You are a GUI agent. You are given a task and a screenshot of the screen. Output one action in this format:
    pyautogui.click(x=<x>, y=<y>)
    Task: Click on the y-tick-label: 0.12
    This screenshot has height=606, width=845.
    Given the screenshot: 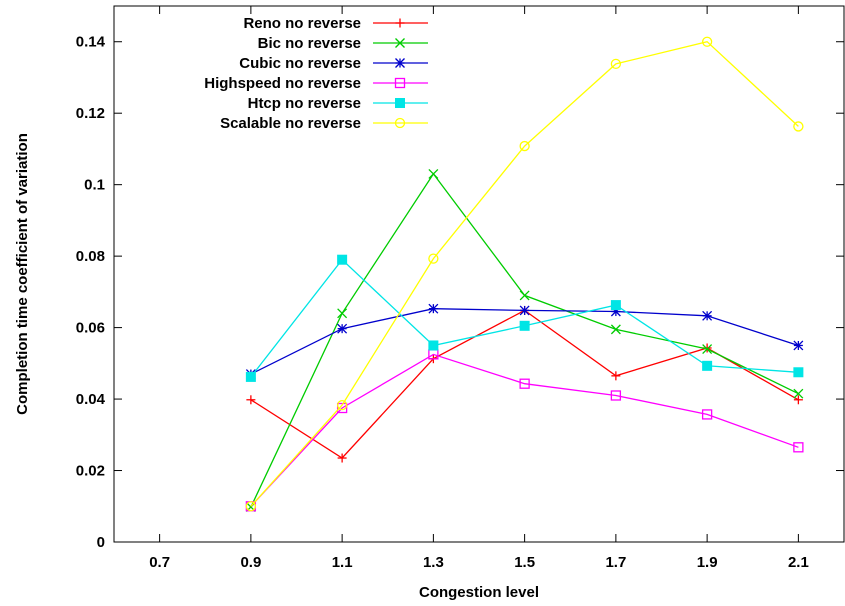 What is the action you would take?
    pyautogui.click(x=90, y=113)
    